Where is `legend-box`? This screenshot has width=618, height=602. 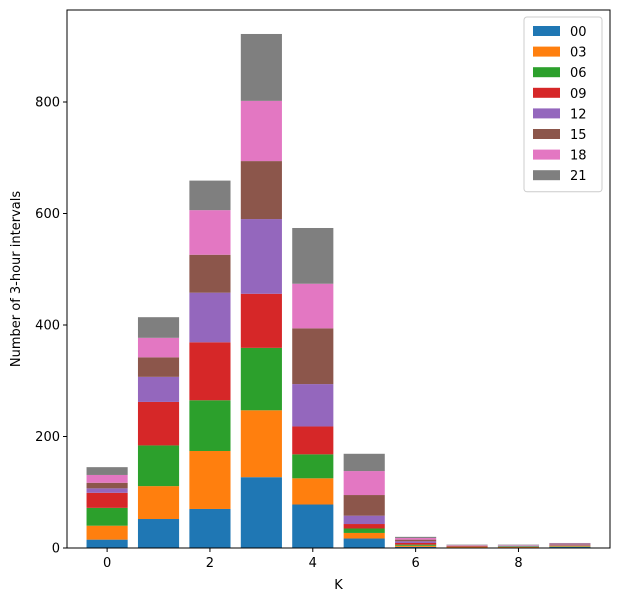
legend-box is located at coordinates (563, 104).